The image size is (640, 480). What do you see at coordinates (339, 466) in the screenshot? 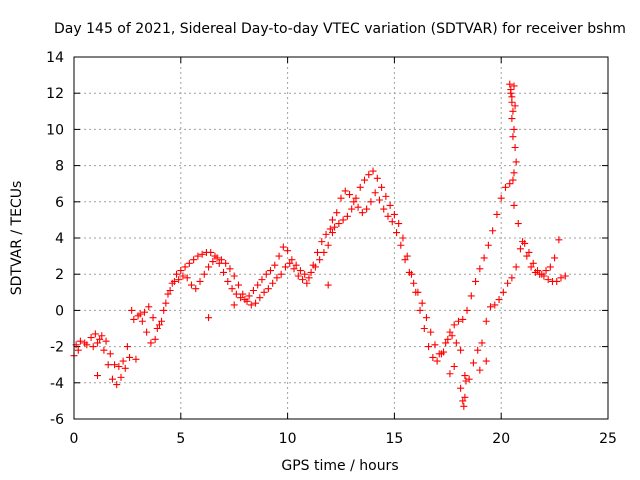
I see `x-axis-title: GPS time / hours` at bounding box center [339, 466].